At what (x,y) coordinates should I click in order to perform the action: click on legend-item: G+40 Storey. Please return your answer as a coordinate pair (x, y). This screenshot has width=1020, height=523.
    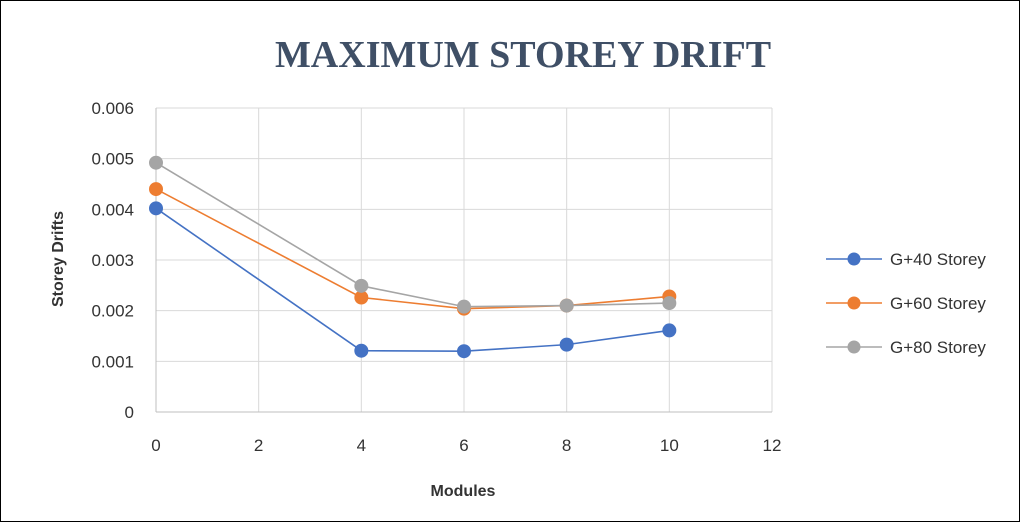
    Looking at the image, I should click on (906, 259).